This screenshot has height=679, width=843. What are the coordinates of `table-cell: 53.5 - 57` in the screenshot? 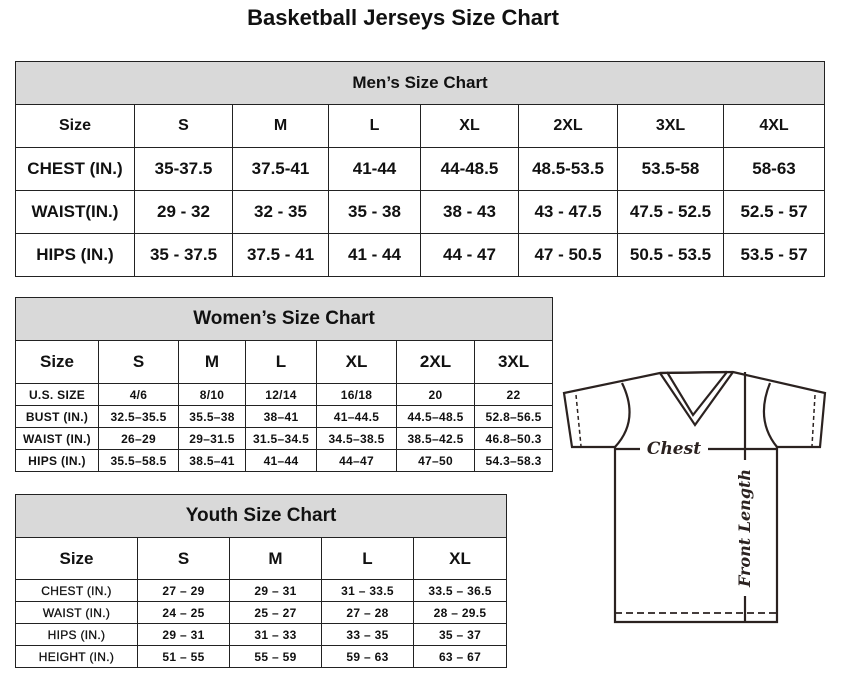 It's located at (774, 255).